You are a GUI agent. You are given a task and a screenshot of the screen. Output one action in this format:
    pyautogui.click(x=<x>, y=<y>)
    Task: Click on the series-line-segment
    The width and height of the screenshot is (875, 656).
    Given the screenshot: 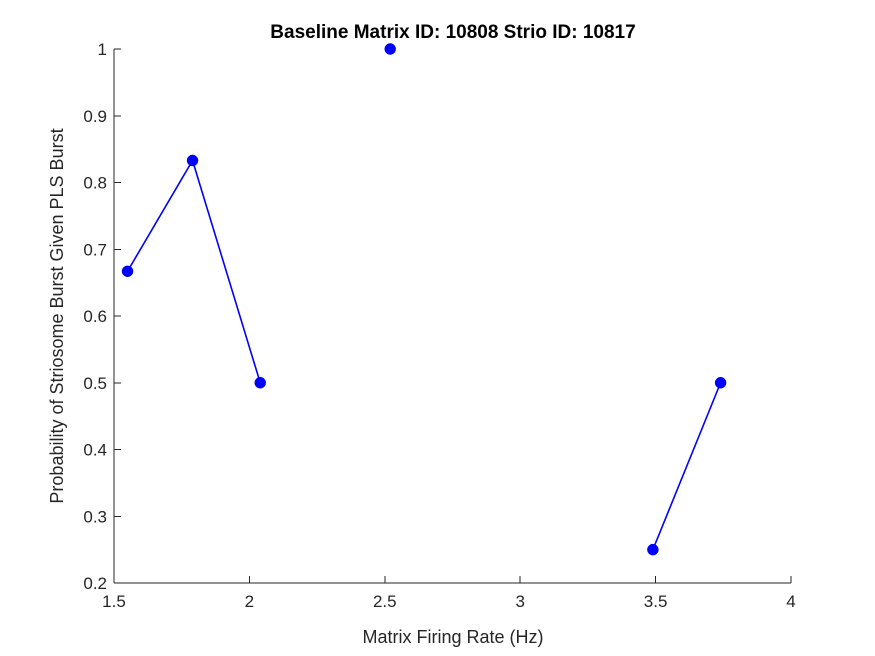 What is the action you would take?
    pyautogui.click(x=687, y=466)
    